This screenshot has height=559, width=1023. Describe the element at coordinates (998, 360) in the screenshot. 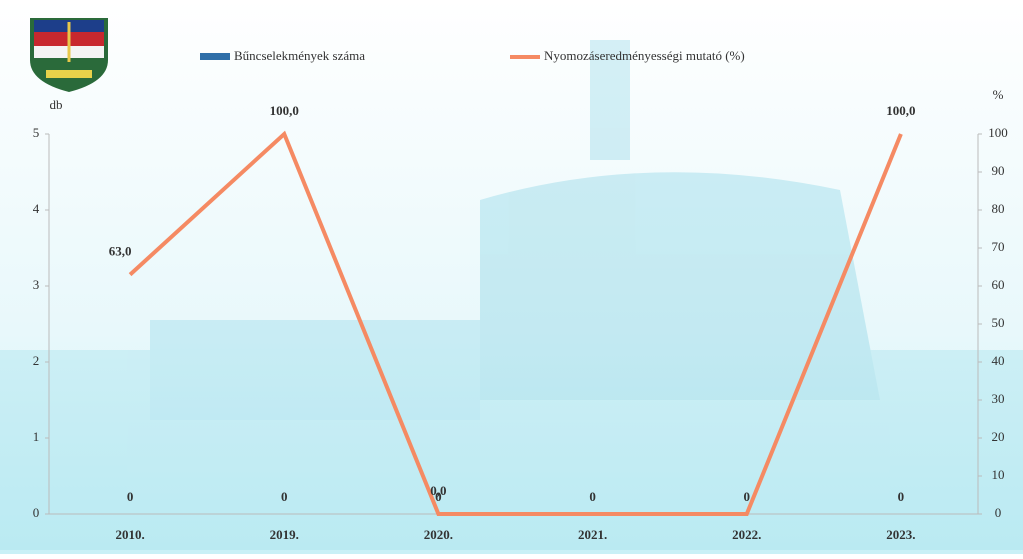

I see `y2-tick-label: 40` at that location.